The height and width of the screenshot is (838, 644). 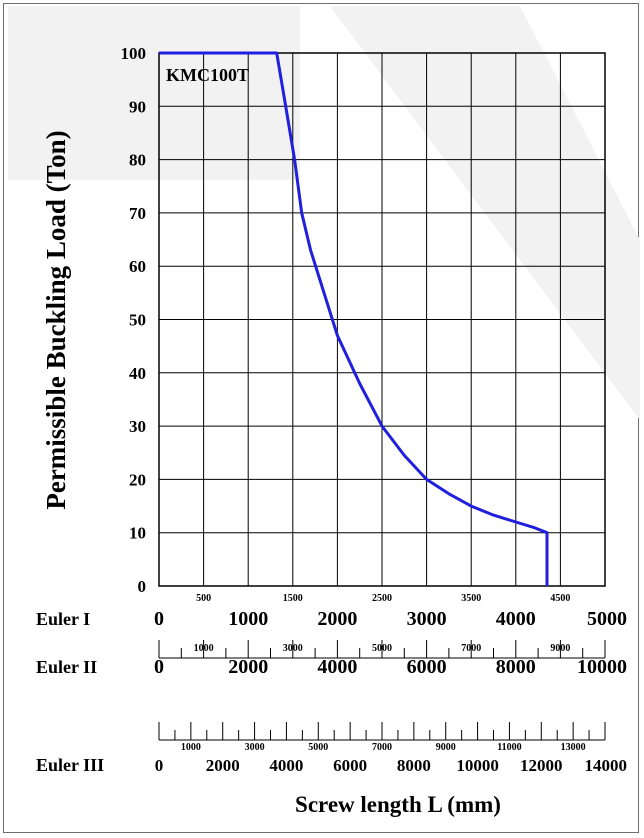 What do you see at coordinates (207, 75) in the screenshot?
I see `model-label: KMC100T` at bounding box center [207, 75].